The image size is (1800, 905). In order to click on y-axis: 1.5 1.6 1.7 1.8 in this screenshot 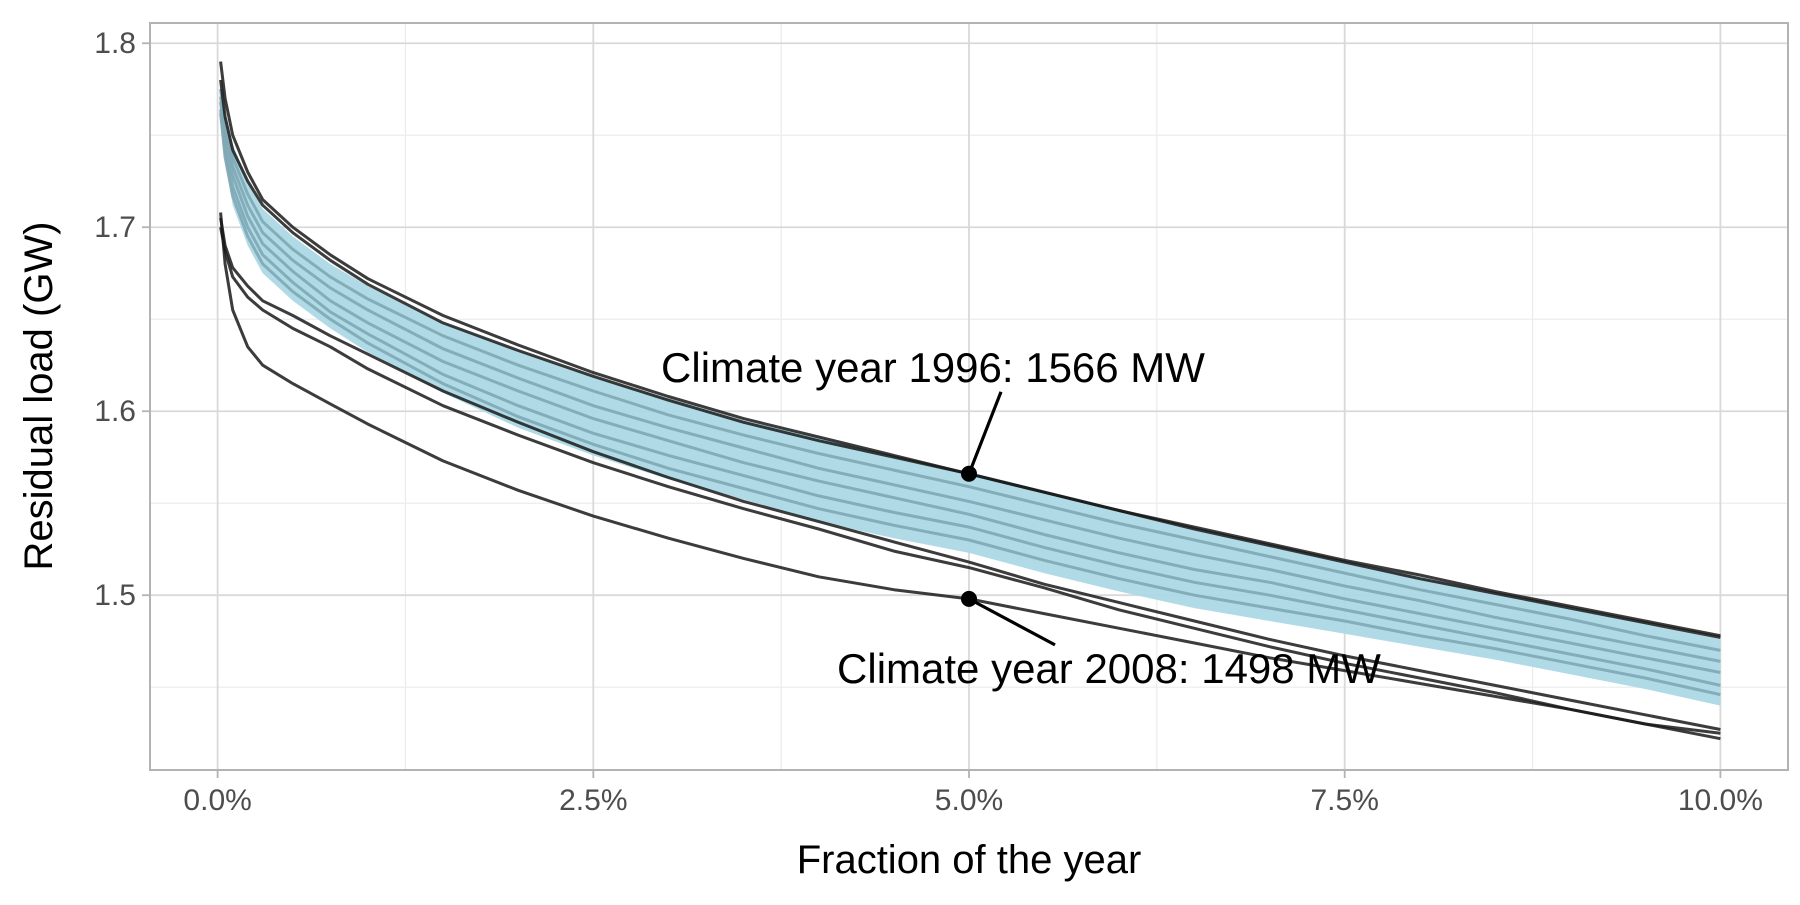, I will do `click(122, 319)`.